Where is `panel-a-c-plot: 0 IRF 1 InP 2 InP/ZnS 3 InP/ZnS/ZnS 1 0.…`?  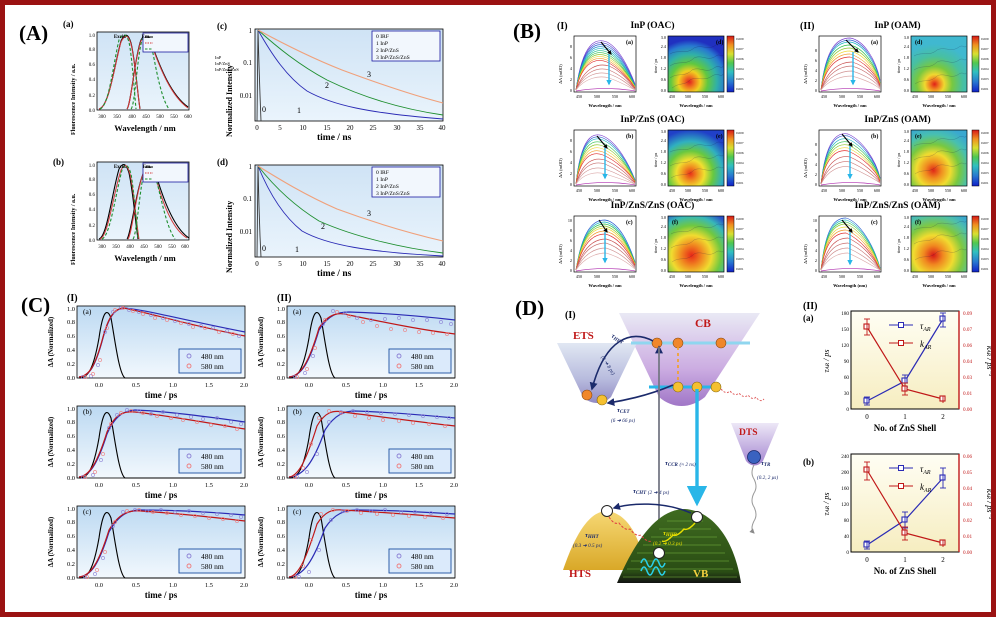 panel-a-c-plot: 0 IRF 1 InP 2 InP/ZnS 3 InP/ZnS/ZnS 1 0.… is located at coordinates (343, 79).